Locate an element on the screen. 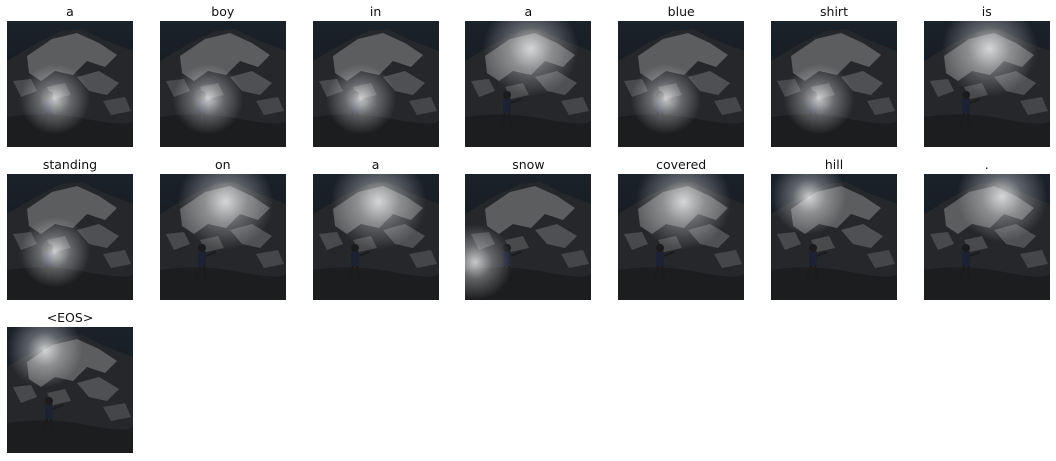 This screenshot has height=461, width=1056. caption-word: <EOS> is located at coordinates (70, 317).